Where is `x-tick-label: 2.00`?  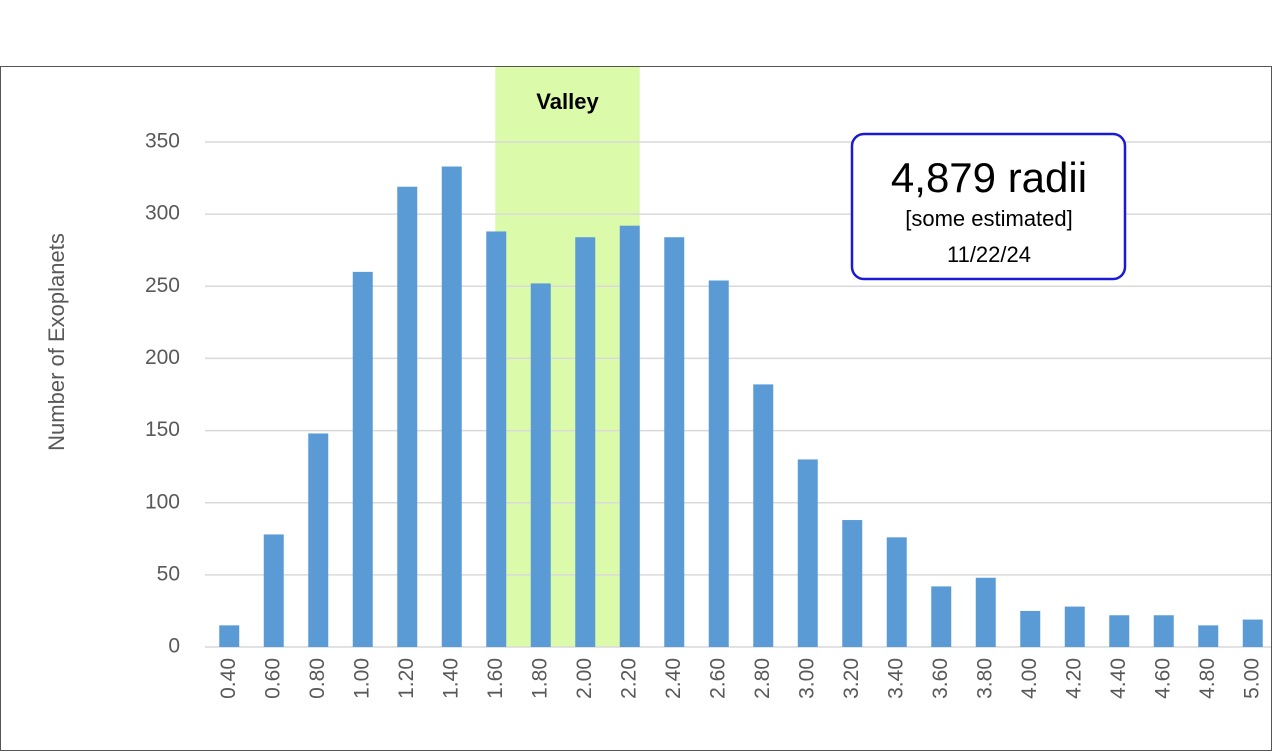 x-tick-label: 2.00 is located at coordinates (584, 678).